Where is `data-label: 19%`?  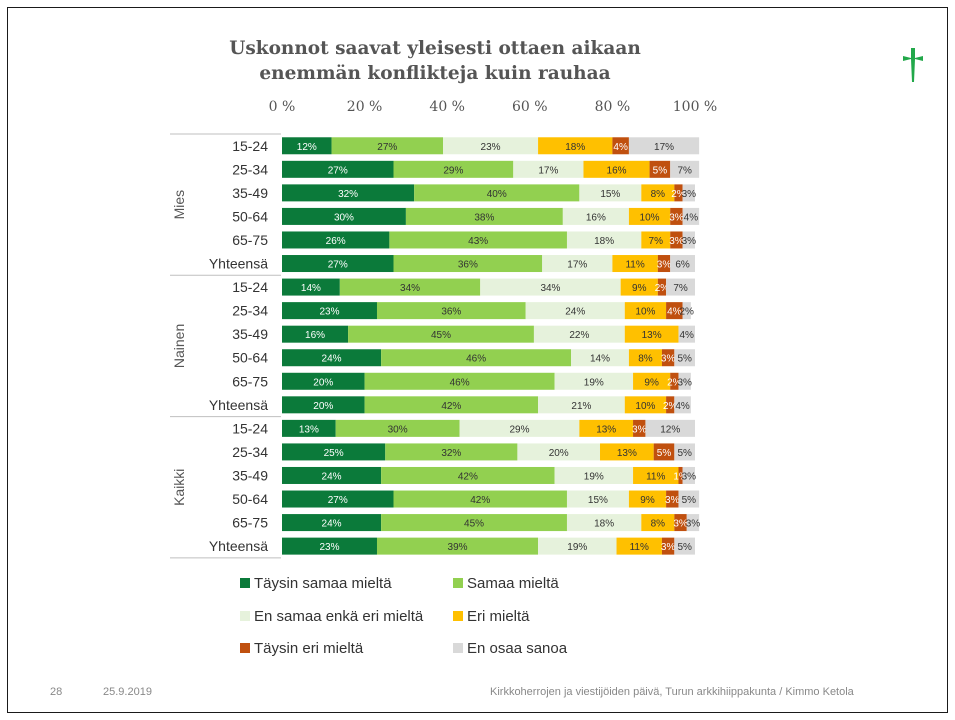 data-label: 19% is located at coordinates (594, 382).